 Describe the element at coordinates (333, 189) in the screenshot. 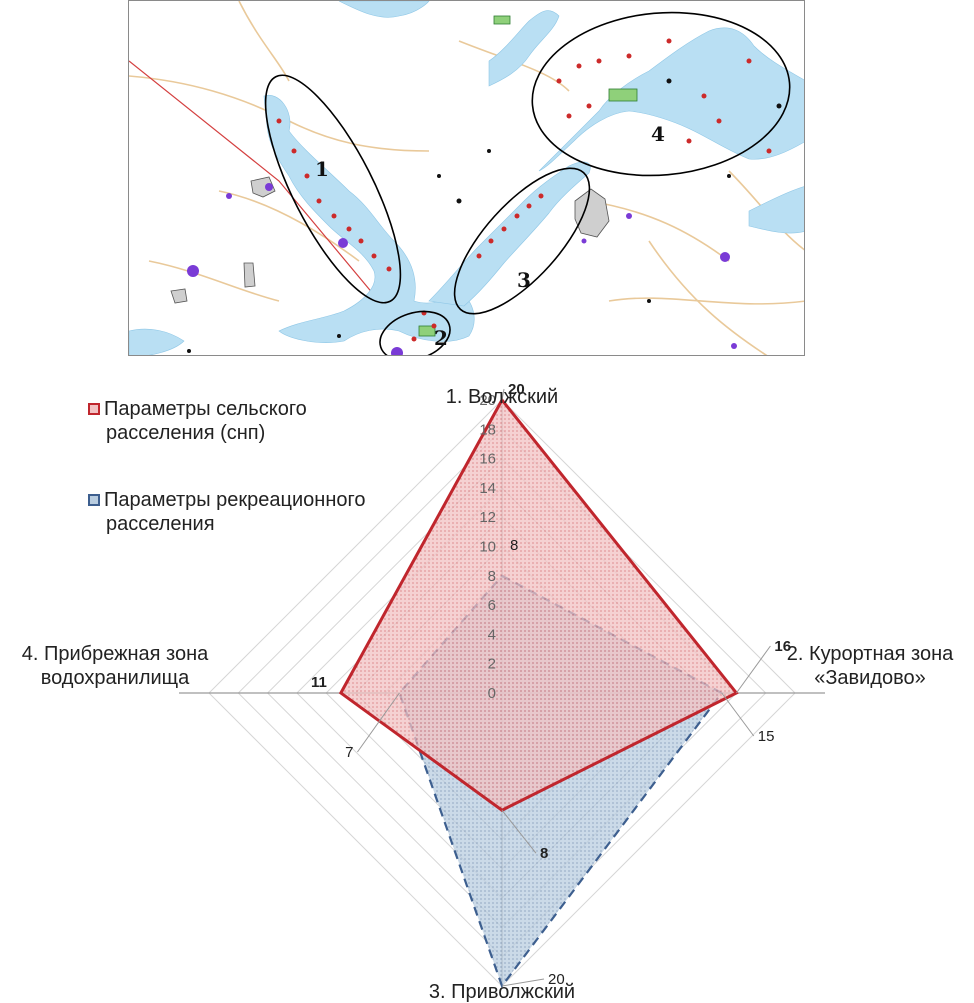

I see `zone-1-outline` at that location.